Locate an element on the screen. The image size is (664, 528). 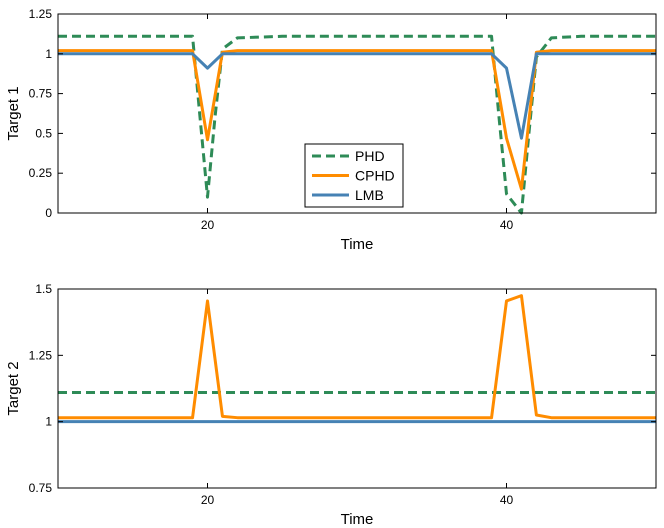
y-tick-label: 0.25 is located at coordinates (41, 173).